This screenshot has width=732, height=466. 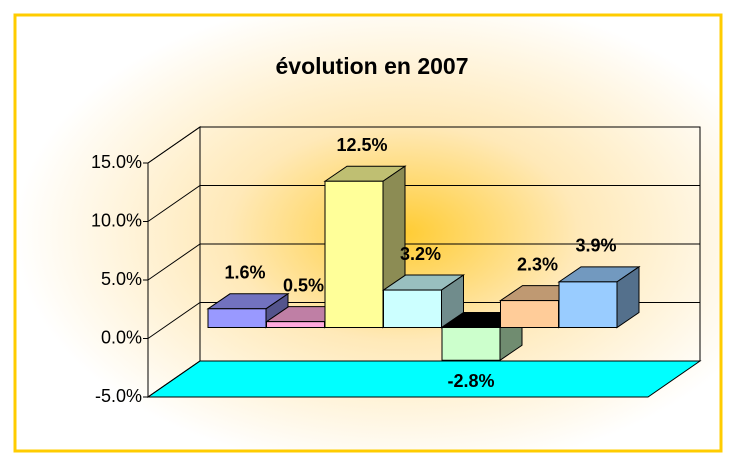 I want to click on floor, so click(x=424, y=379).